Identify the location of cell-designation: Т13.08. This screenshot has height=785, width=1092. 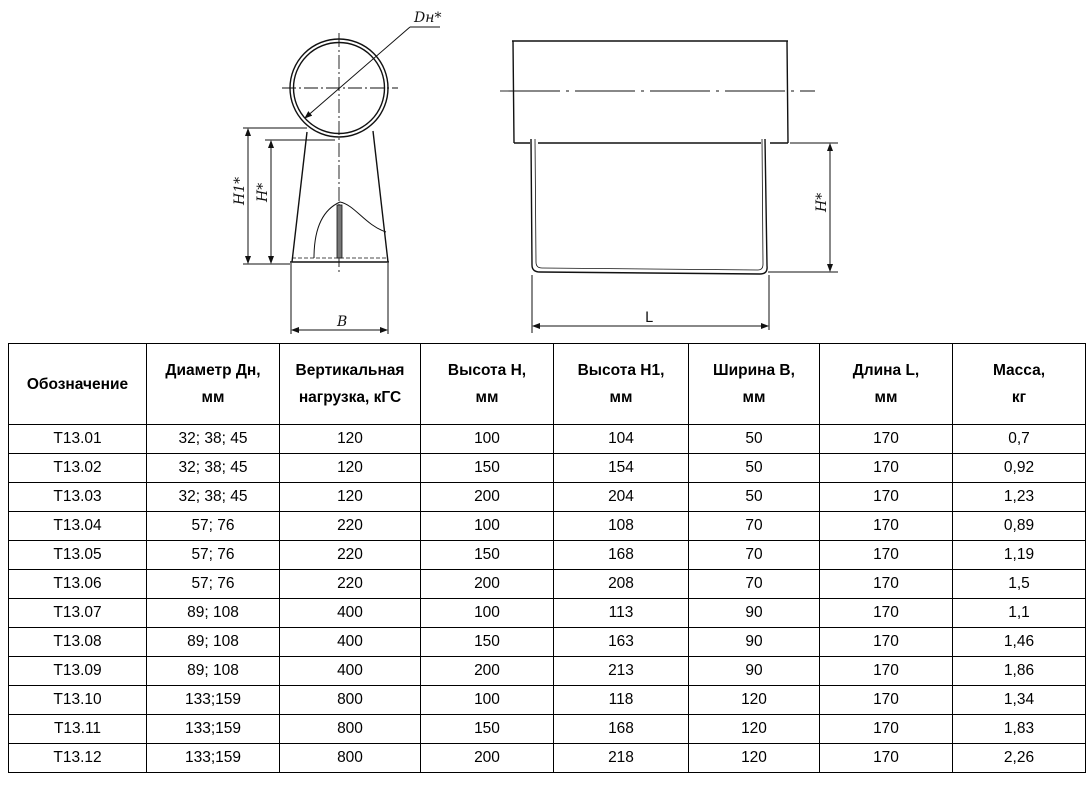
(77, 642).